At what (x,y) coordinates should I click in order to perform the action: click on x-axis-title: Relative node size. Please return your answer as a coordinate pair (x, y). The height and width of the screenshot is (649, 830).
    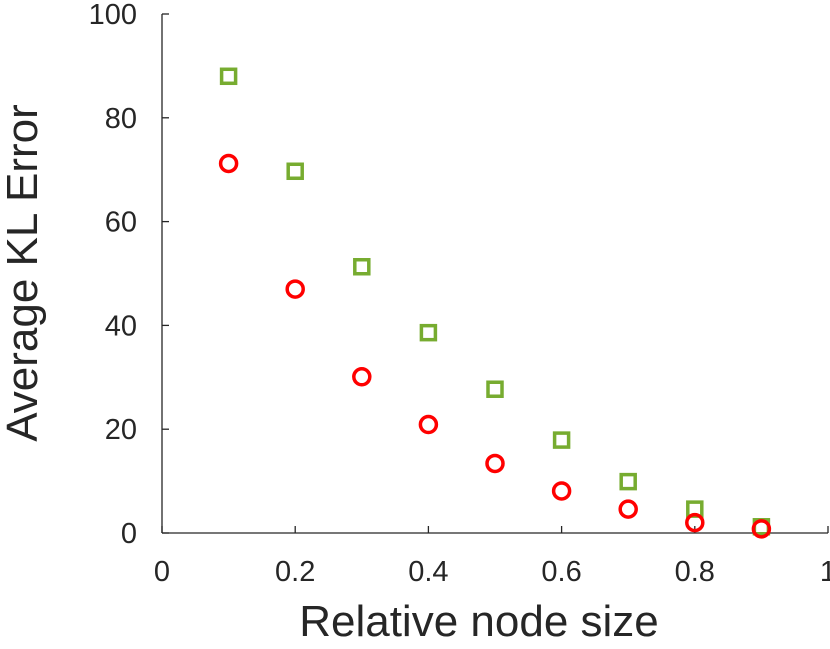
    Looking at the image, I should click on (479, 621).